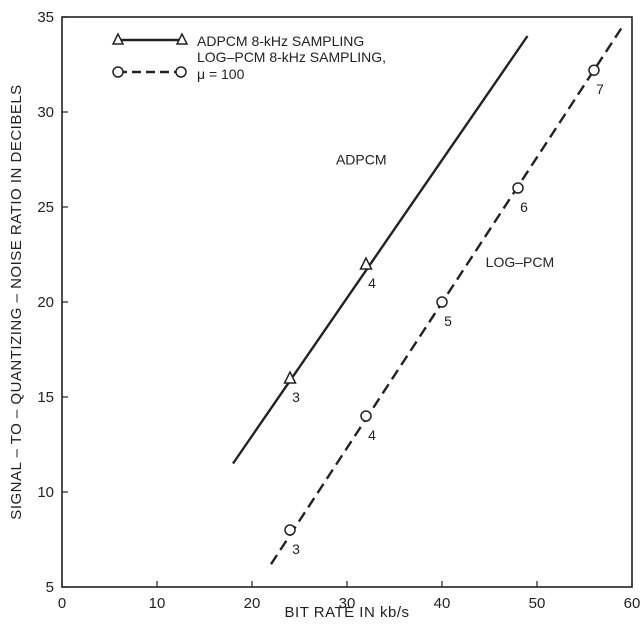 The image size is (644, 625). Describe the element at coordinates (50, 587) in the screenshot. I see `y-tick-label: 5` at that location.